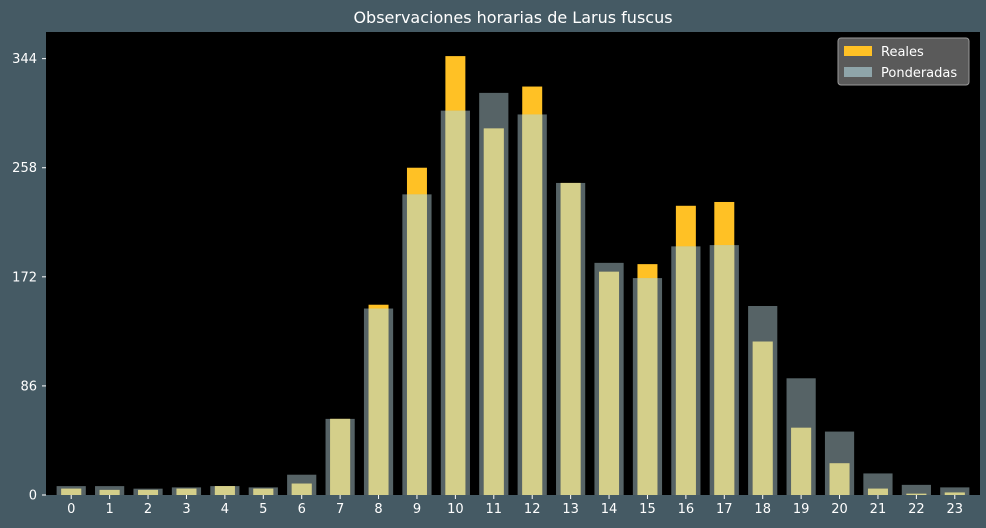  Describe the element at coordinates (919, 73) in the screenshot. I see `legend-label-ponderadas: Ponderadas` at that location.